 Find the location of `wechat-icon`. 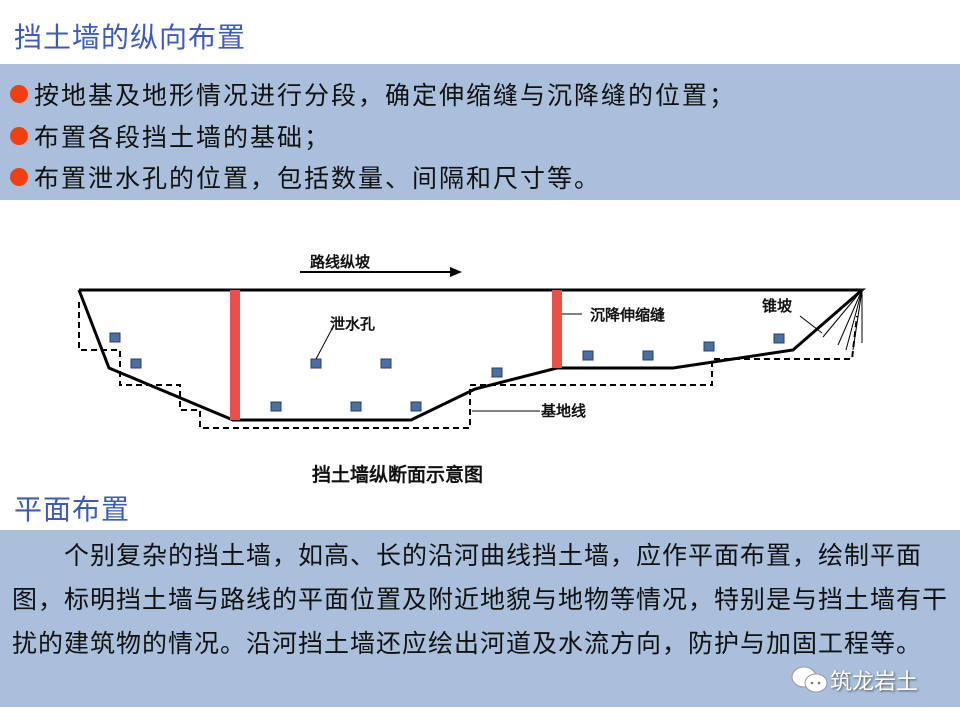

wechat-icon is located at coordinates (809, 679).